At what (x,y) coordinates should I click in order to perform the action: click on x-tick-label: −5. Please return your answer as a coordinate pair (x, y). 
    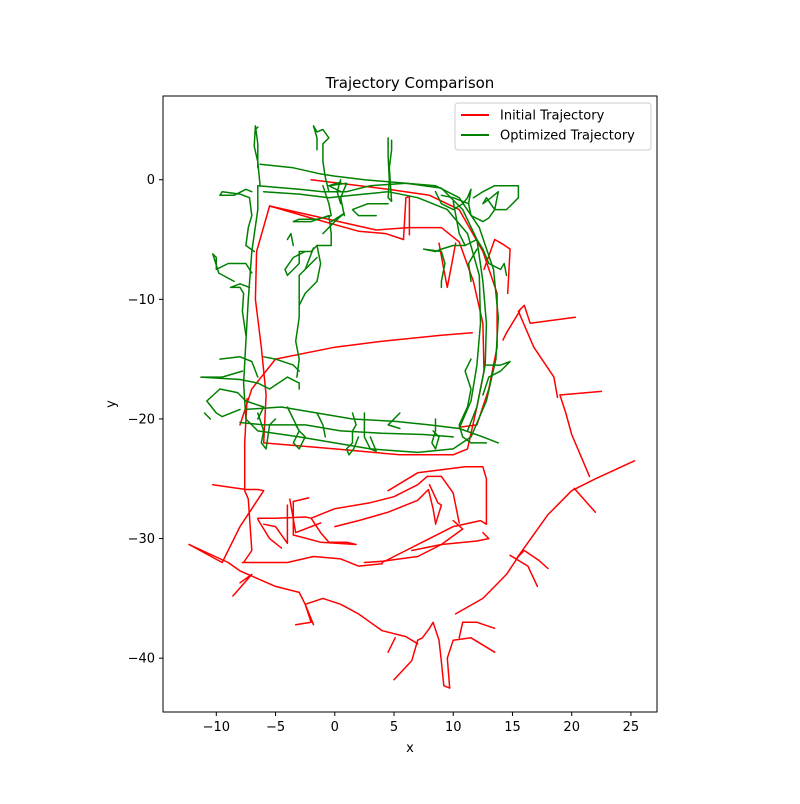
    Looking at the image, I should click on (275, 727).